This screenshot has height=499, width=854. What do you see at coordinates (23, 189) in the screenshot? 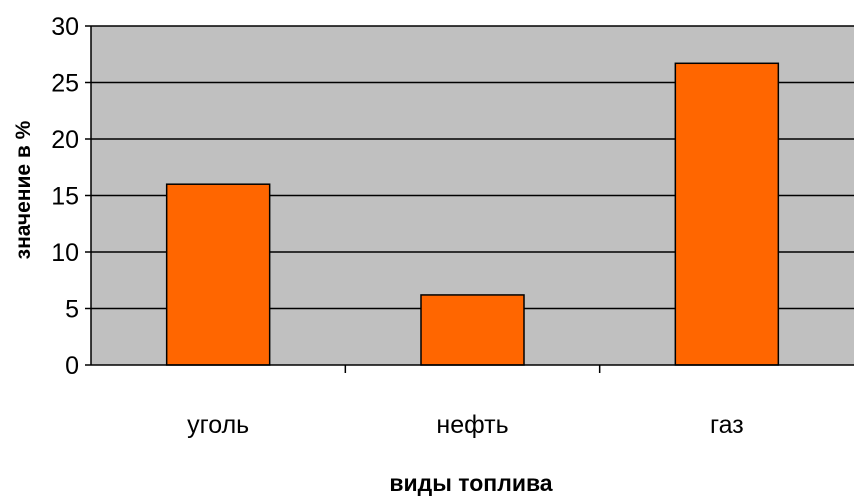
I see `y-axis-label: значение в %` at bounding box center [23, 189].